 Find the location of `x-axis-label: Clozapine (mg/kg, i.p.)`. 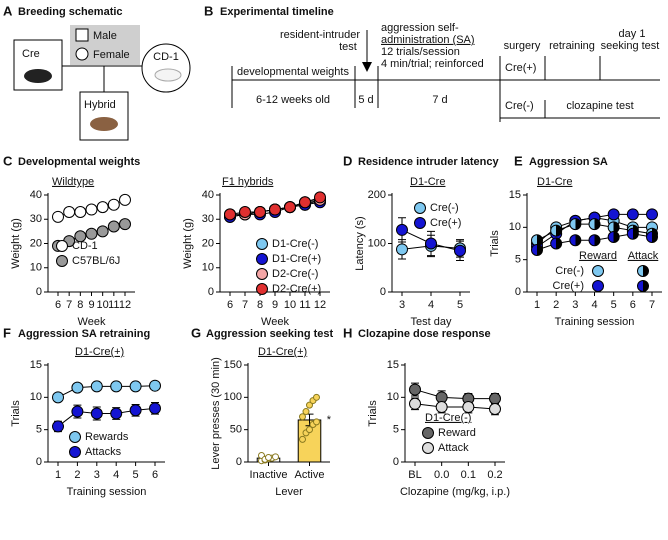

x-axis-label: Clozapine (mg/kg, i.p.) is located at coordinates (455, 492).